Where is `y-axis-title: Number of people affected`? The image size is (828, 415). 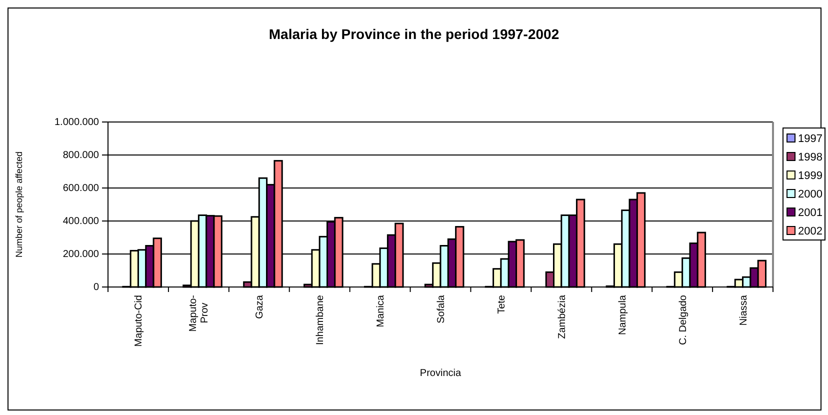 y-axis-title: Number of people affected is located at coordinates (19, 205).